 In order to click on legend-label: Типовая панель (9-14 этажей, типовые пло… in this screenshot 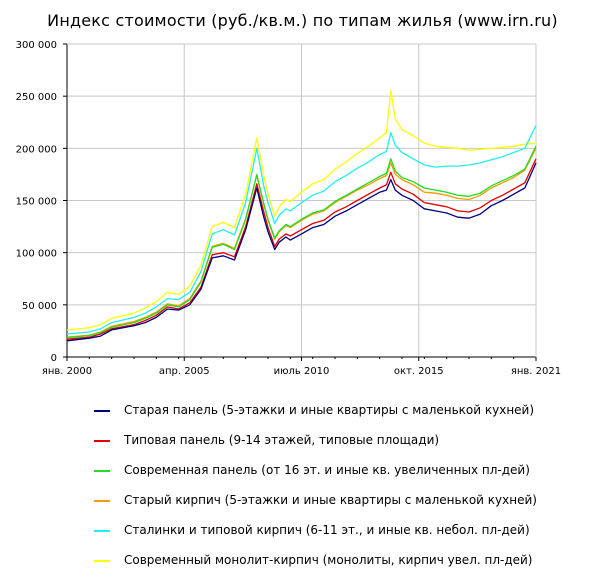, I will do `click(282, 440)`.